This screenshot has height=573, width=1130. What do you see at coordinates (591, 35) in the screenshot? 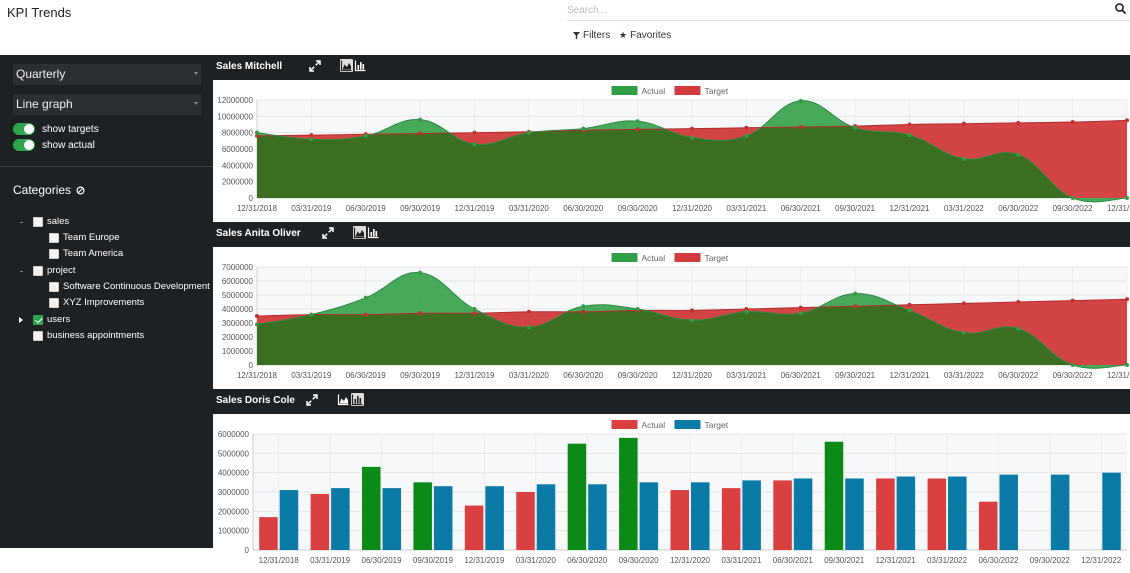
I see `filters-button: Filters` at bounding box center [591, 35].